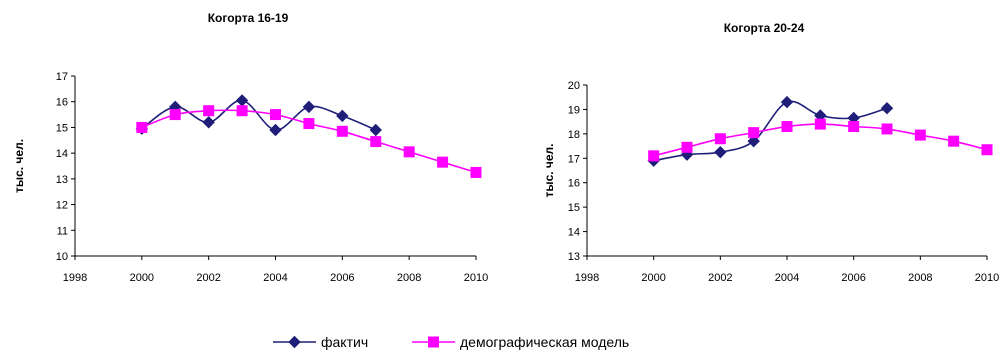 This screenshot has height=355, width=1004. Describe the element at coordinates (344, 342) in the screenshot. I see `legend-item-actual-label: фактич` at that location.